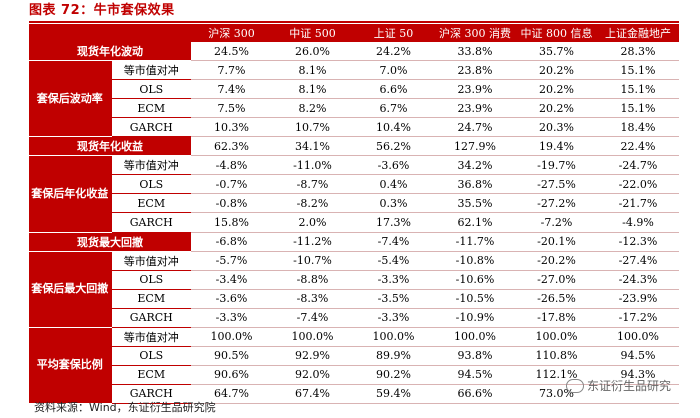 The image size is (700, 418). What do you see at coordinates (556, 52) in the screenshot?
I see `table-cell: 35.7%` at bounding box center [556, 52].